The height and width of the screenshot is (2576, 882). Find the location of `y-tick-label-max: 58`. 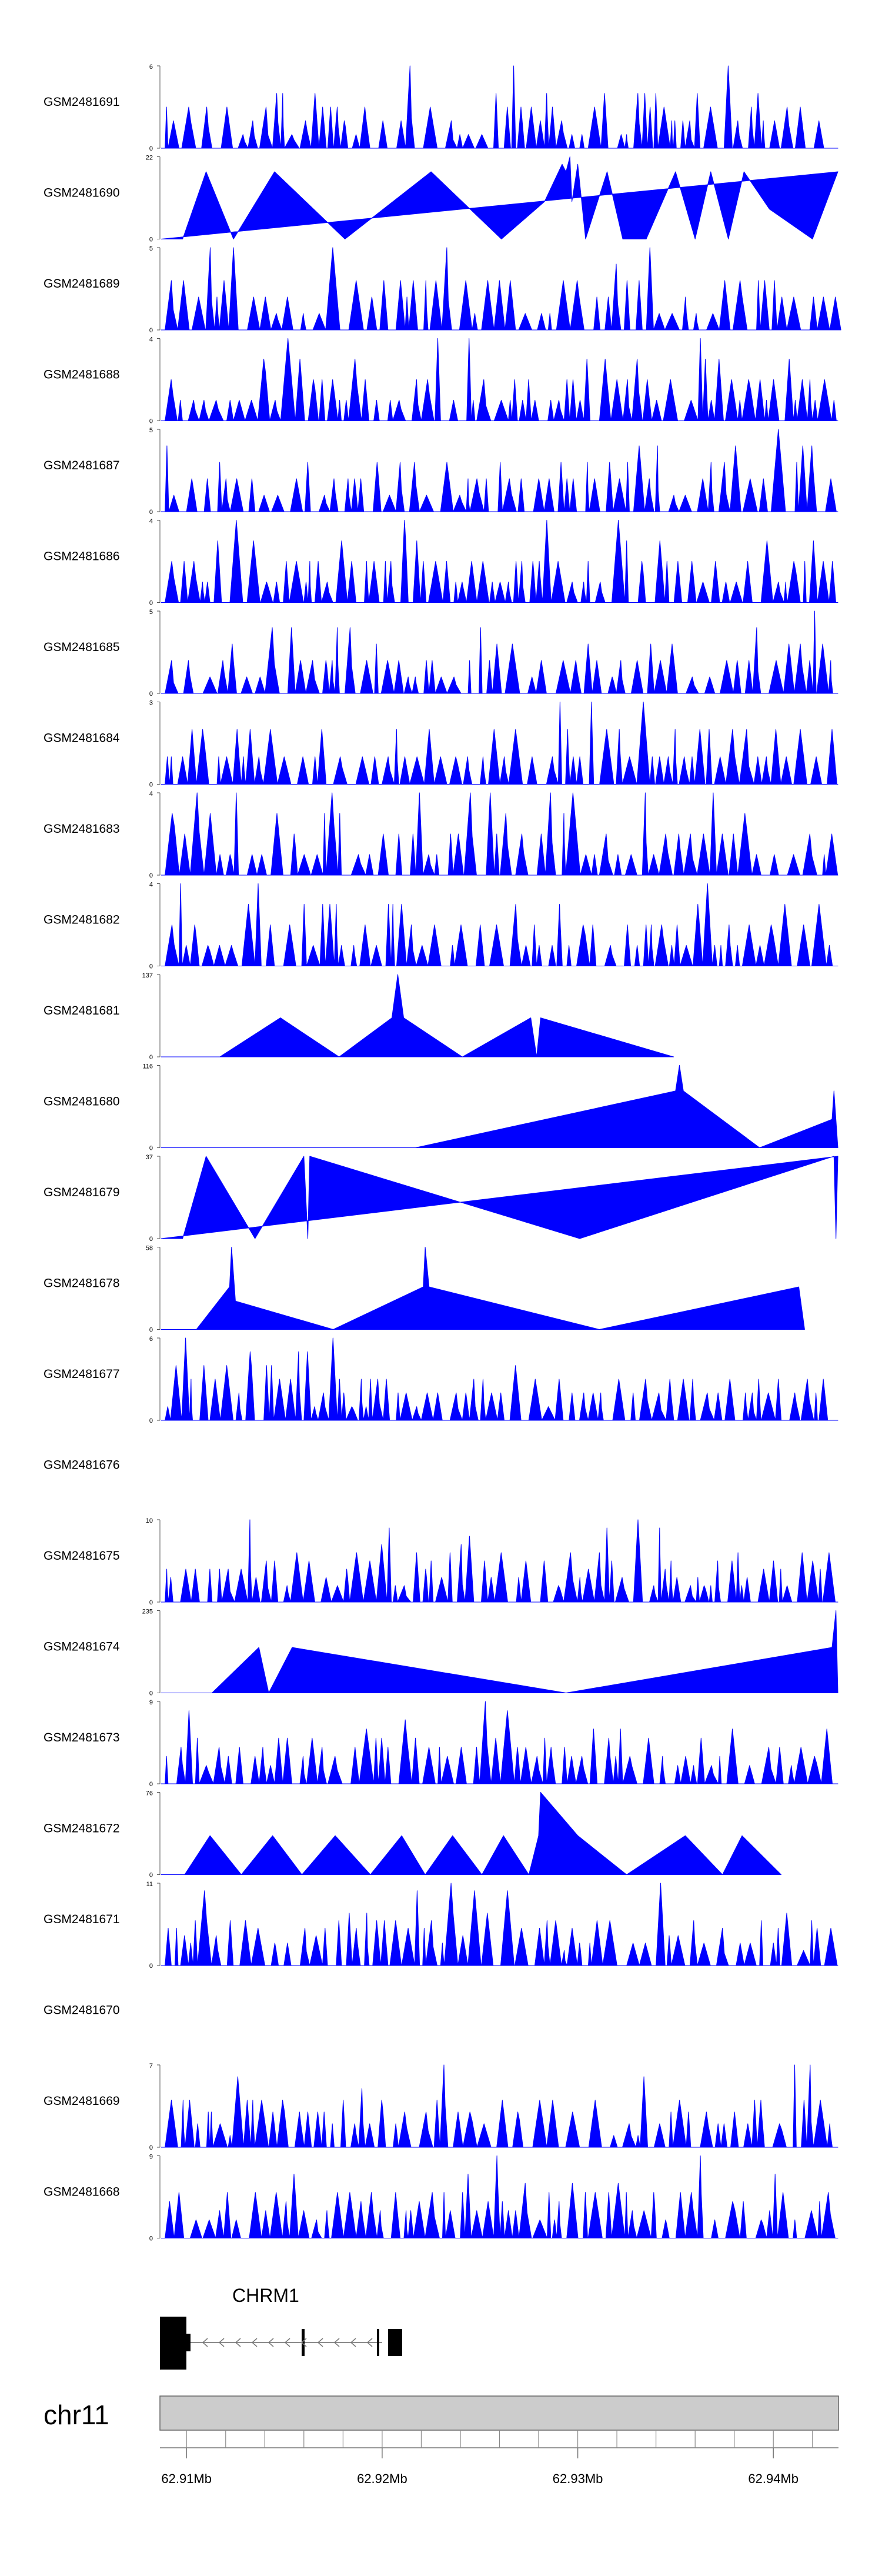

y-tick-label-max: 58 is located at coordinates (149, 1248).